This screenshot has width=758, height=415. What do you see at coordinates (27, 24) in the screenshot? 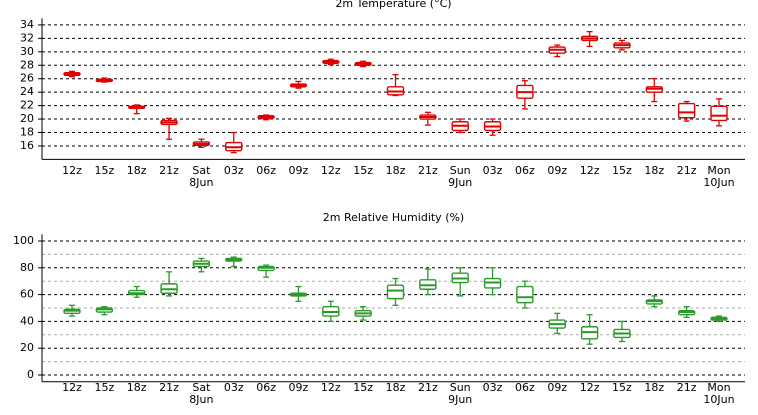
I see `y-tick-label: 34` at bounding box center [27, 24].